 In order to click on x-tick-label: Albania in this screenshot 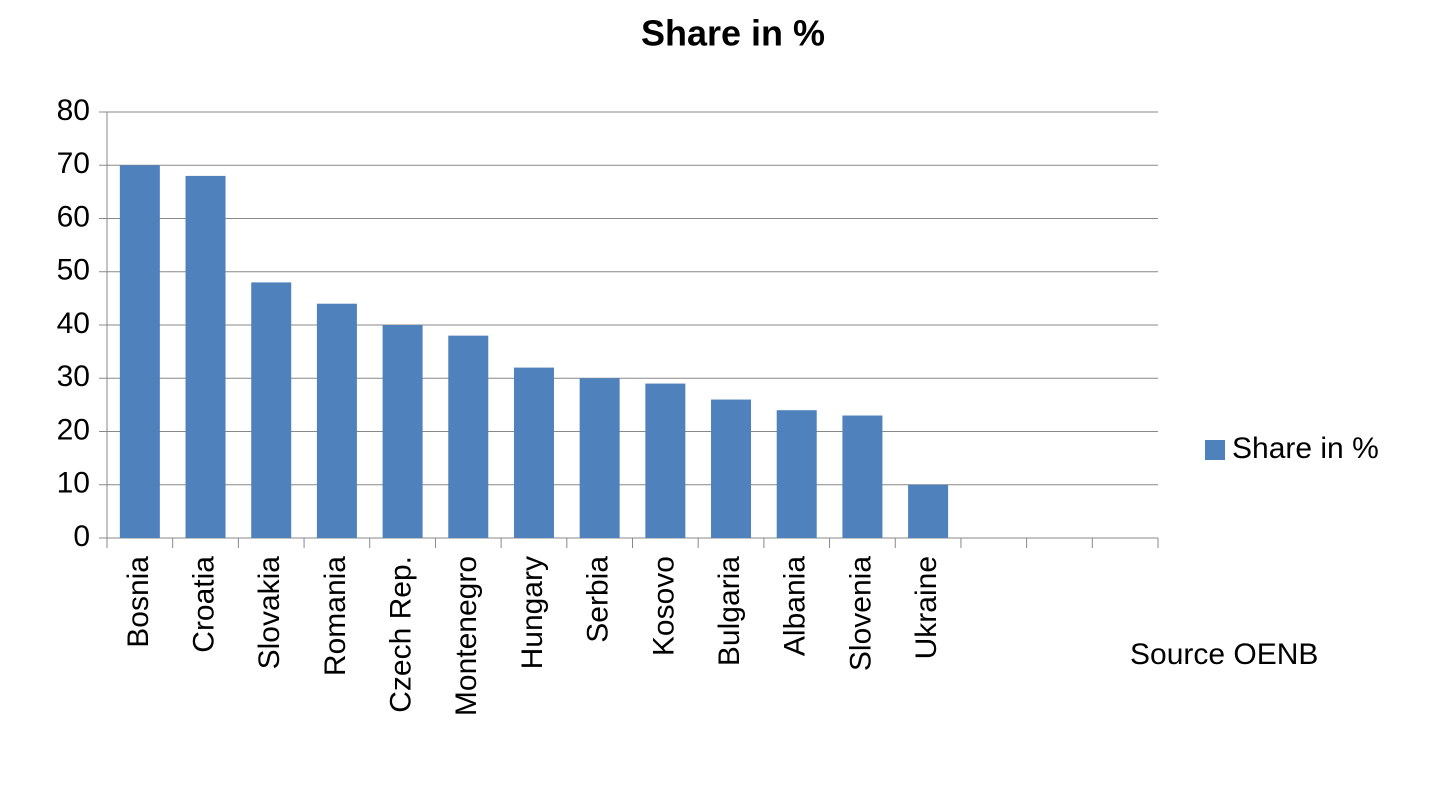, I will do `click(795, 606)`.